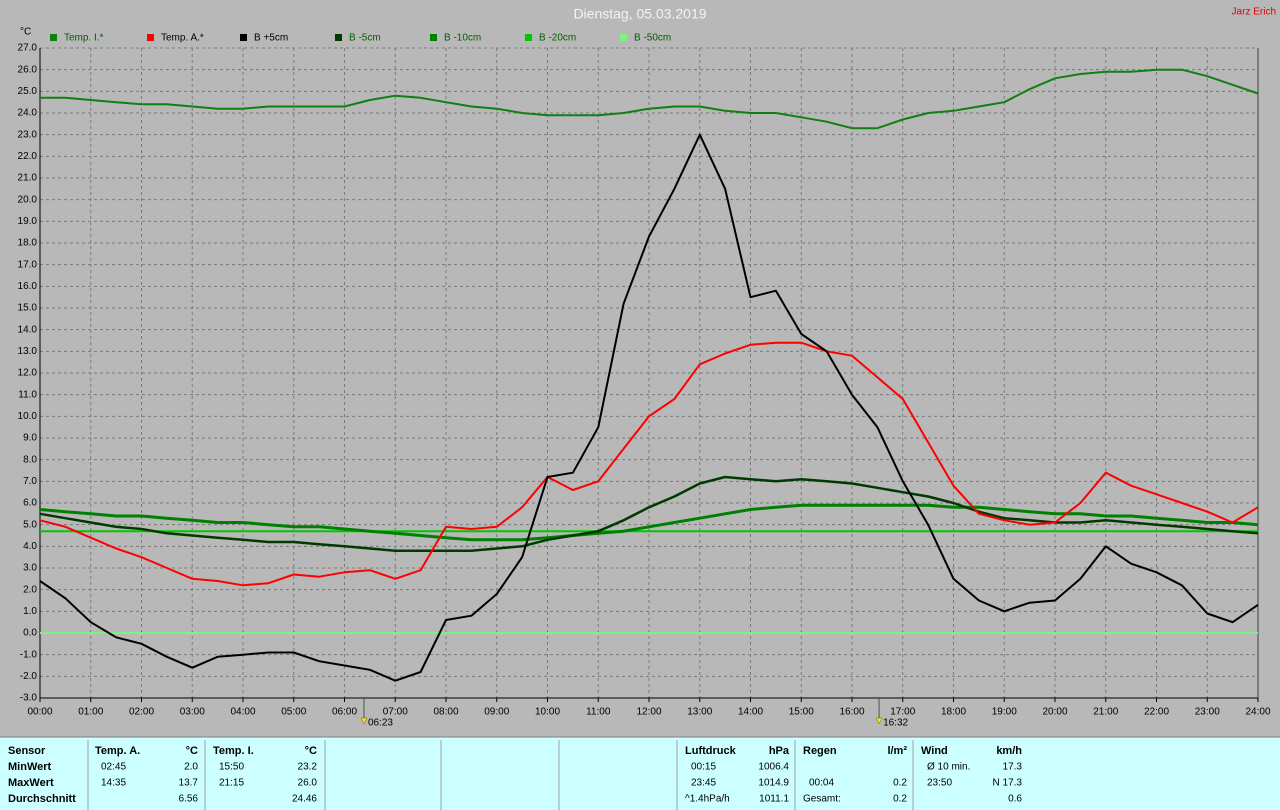  What do you see at coordinates (699, 712) in the screenshot?
I see `x-tick-label: 13:00` at bounding box center [699, 712].